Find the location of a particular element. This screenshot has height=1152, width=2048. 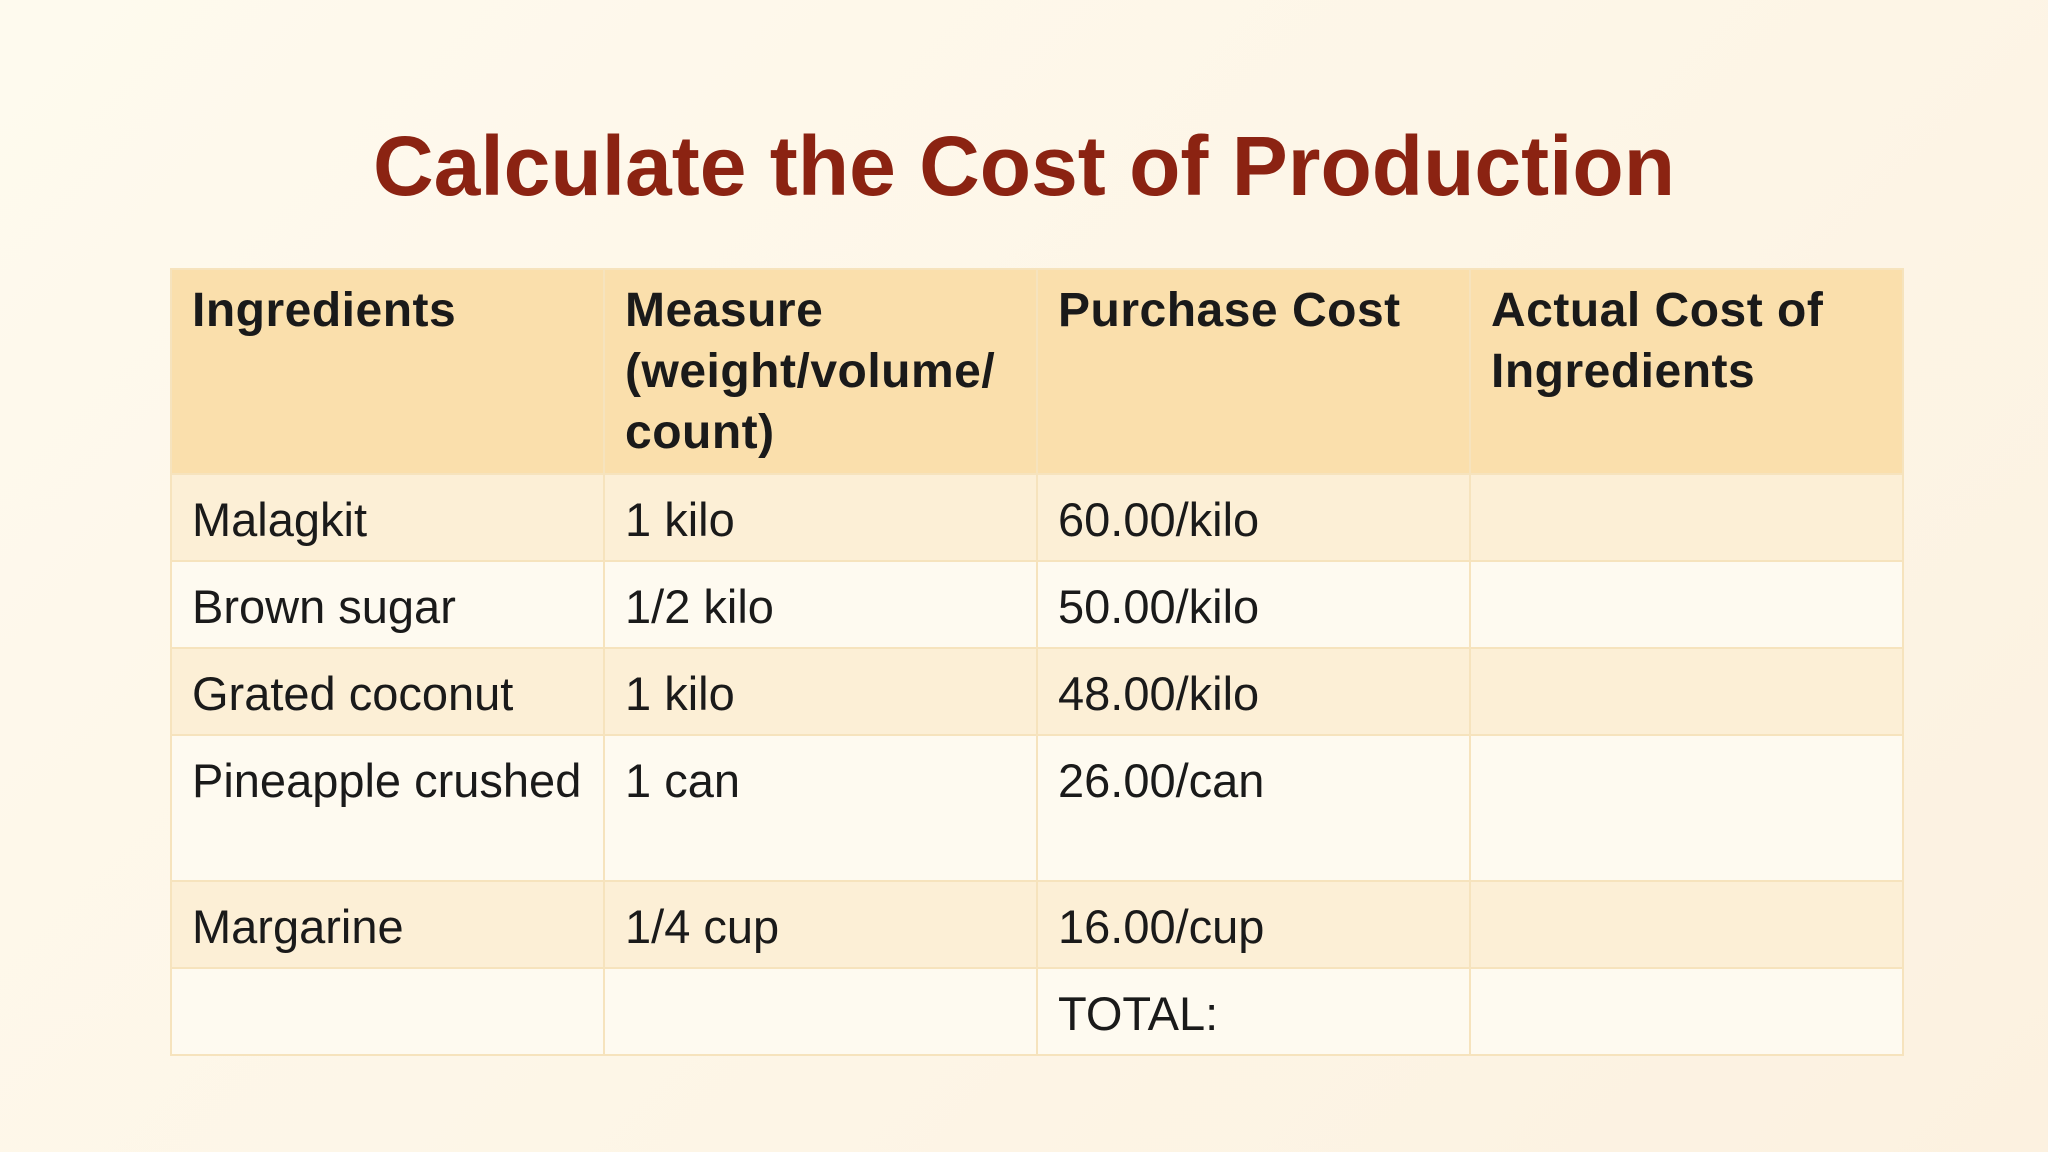

table-row: Malagkit 1 kilo 60.00/kilo is located at coordinates (1037, 517).